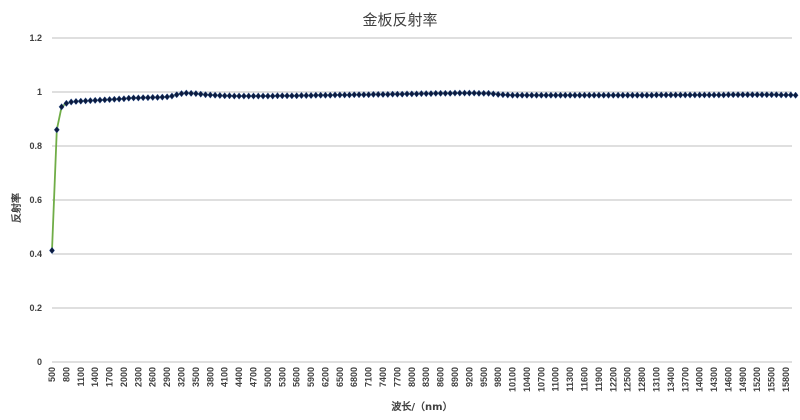 The width and height of the screenshot is (800, 420). What do you see at coordinates (383, 377) in the screenshot?
I see `x-tick-label: 7400` at bounding box center [383, 377].